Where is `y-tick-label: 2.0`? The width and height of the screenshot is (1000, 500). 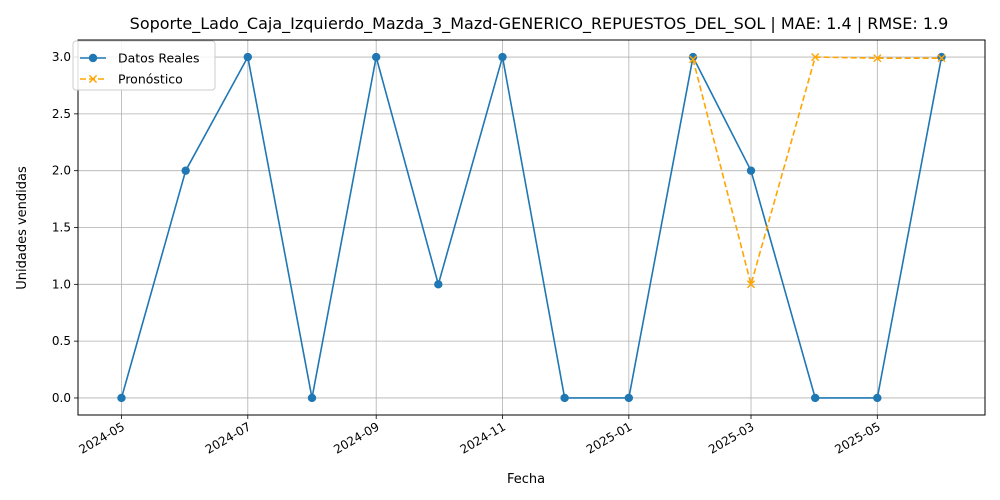 y-tick-label: 2.0 is located at coordinates (61, 171).